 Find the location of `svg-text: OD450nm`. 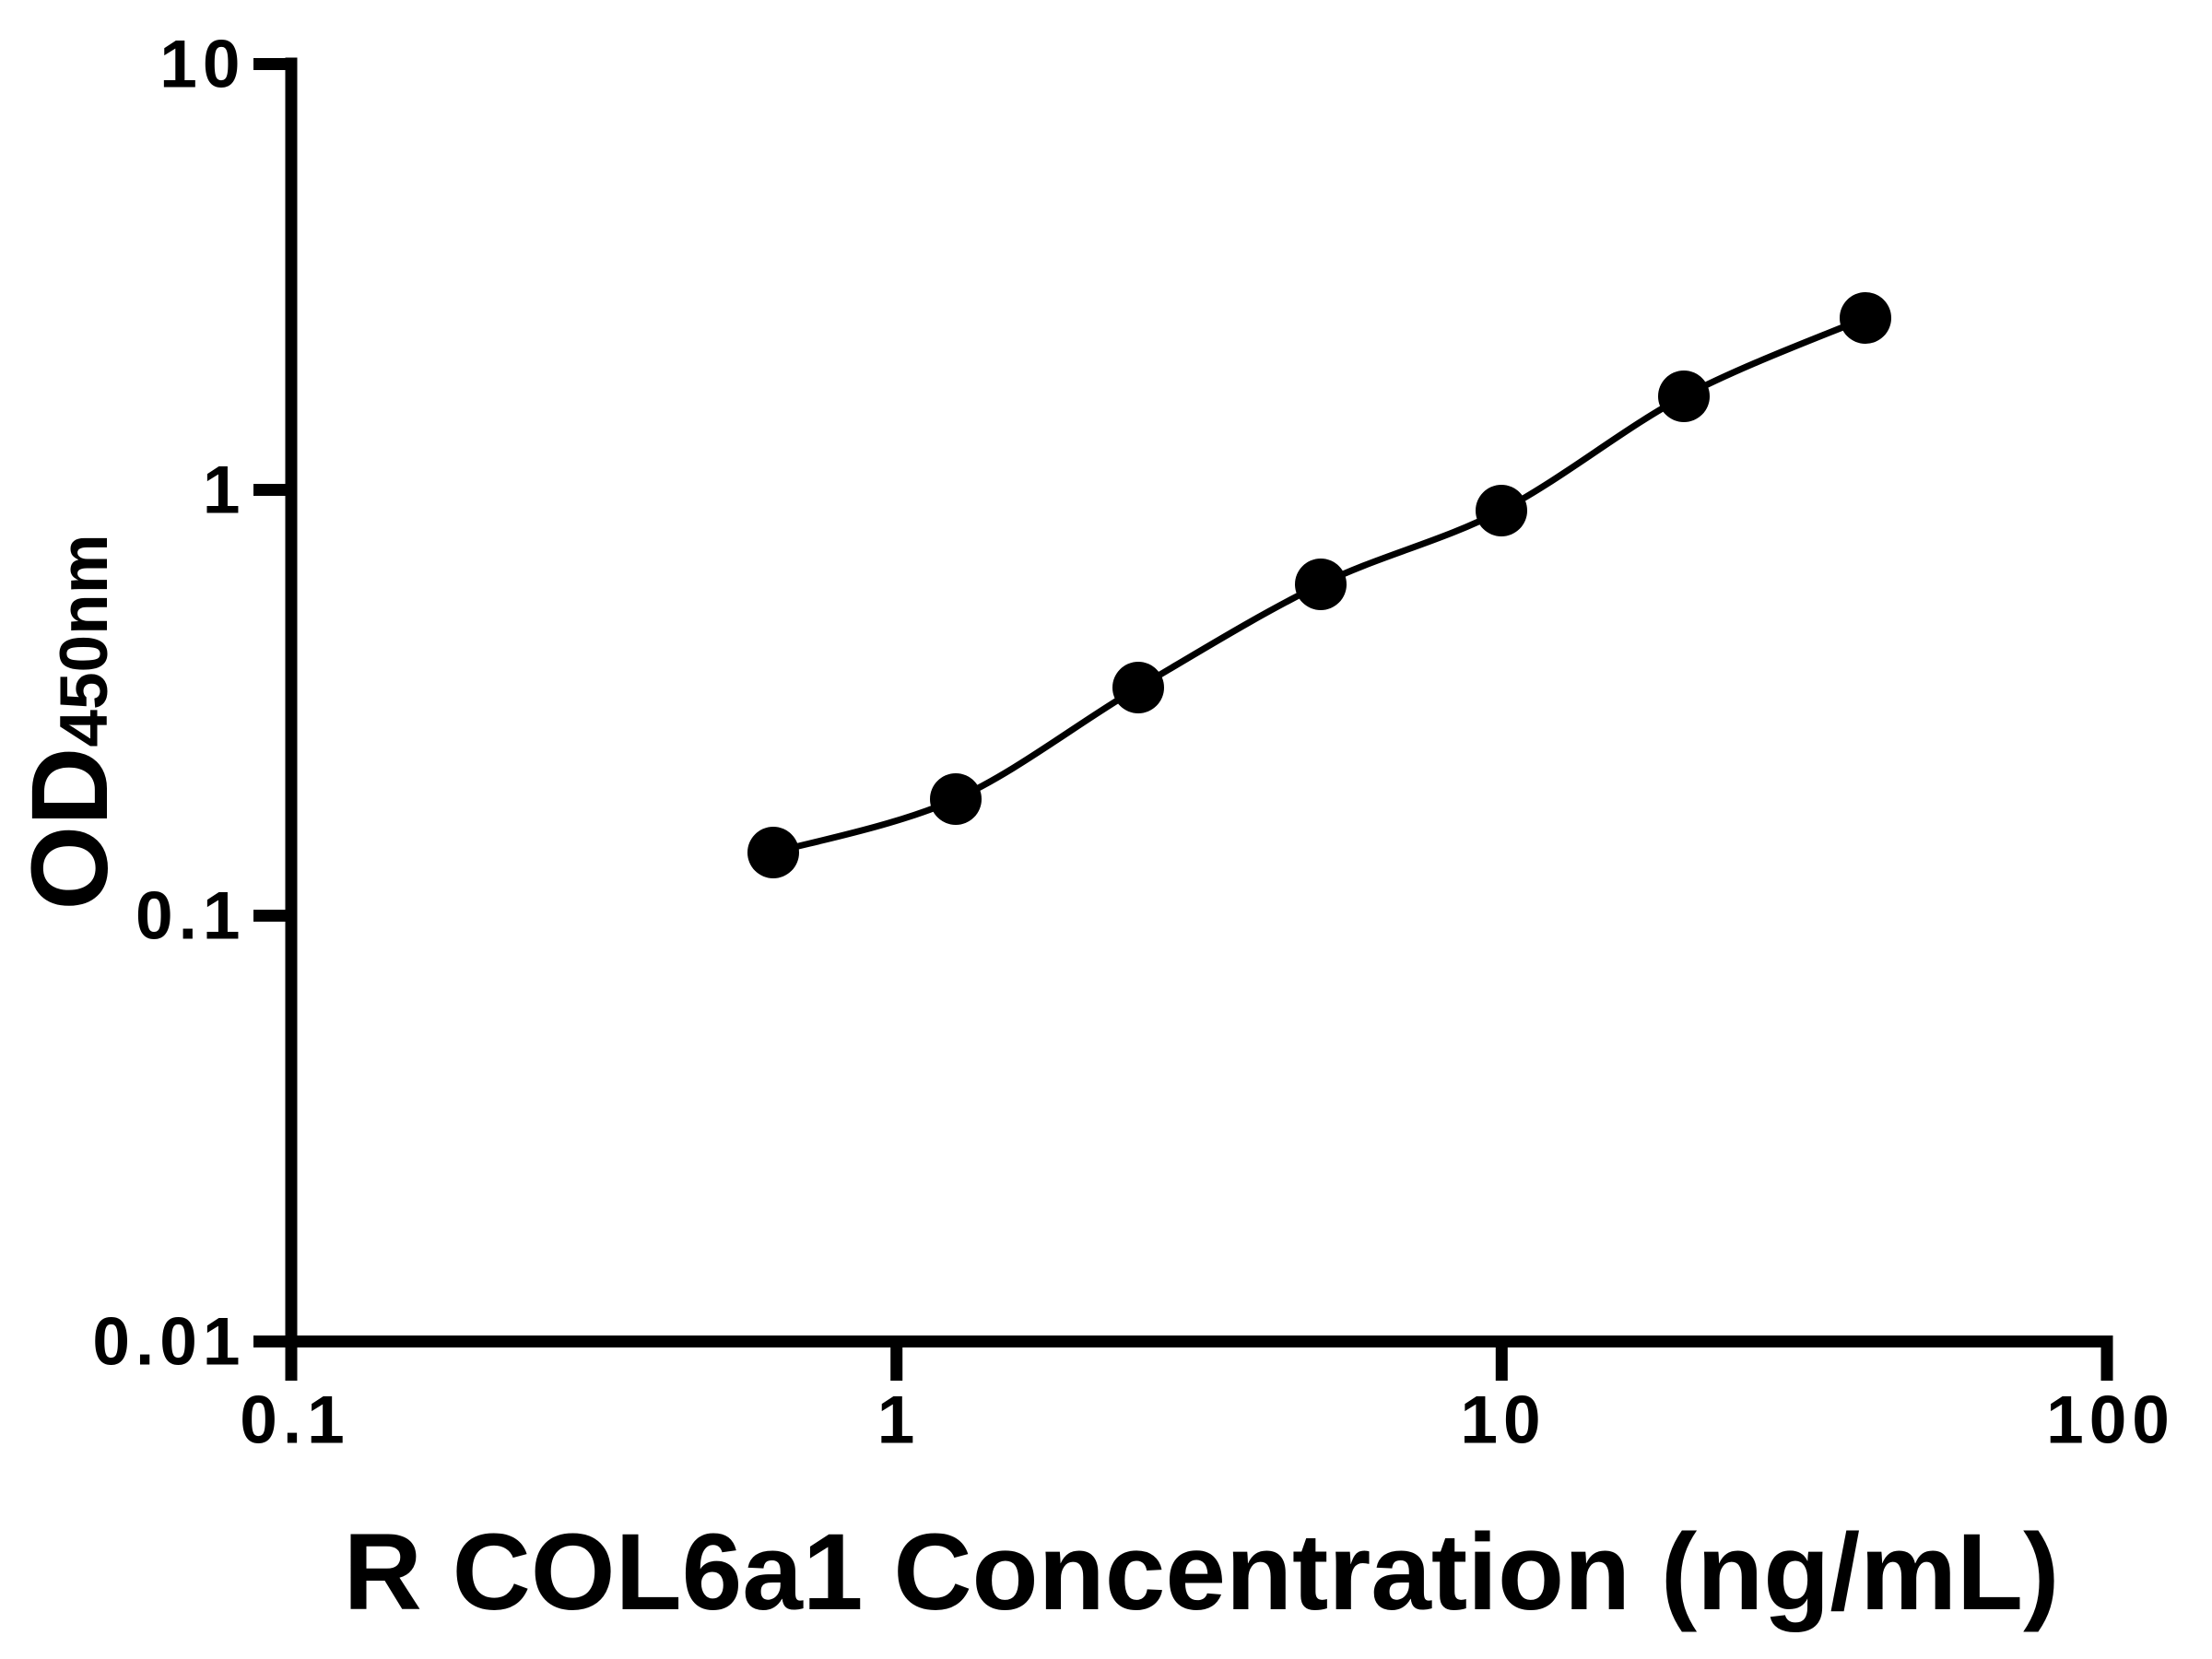

svg-text: OD450nm is located at coordinates (70, 722).